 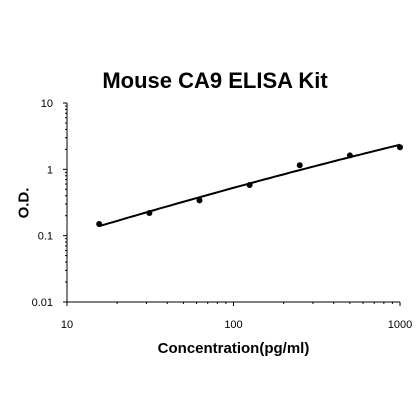 I want to click on data-points, so click(x=249, y=185).